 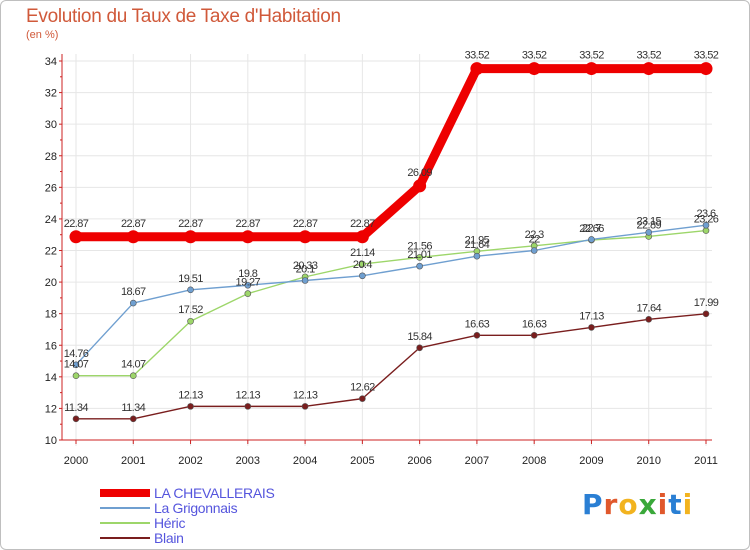 What do you see at coordinates (190, 279) in the screenshot?
I see `data-label: 19.51` at bounding box center [190, 279].